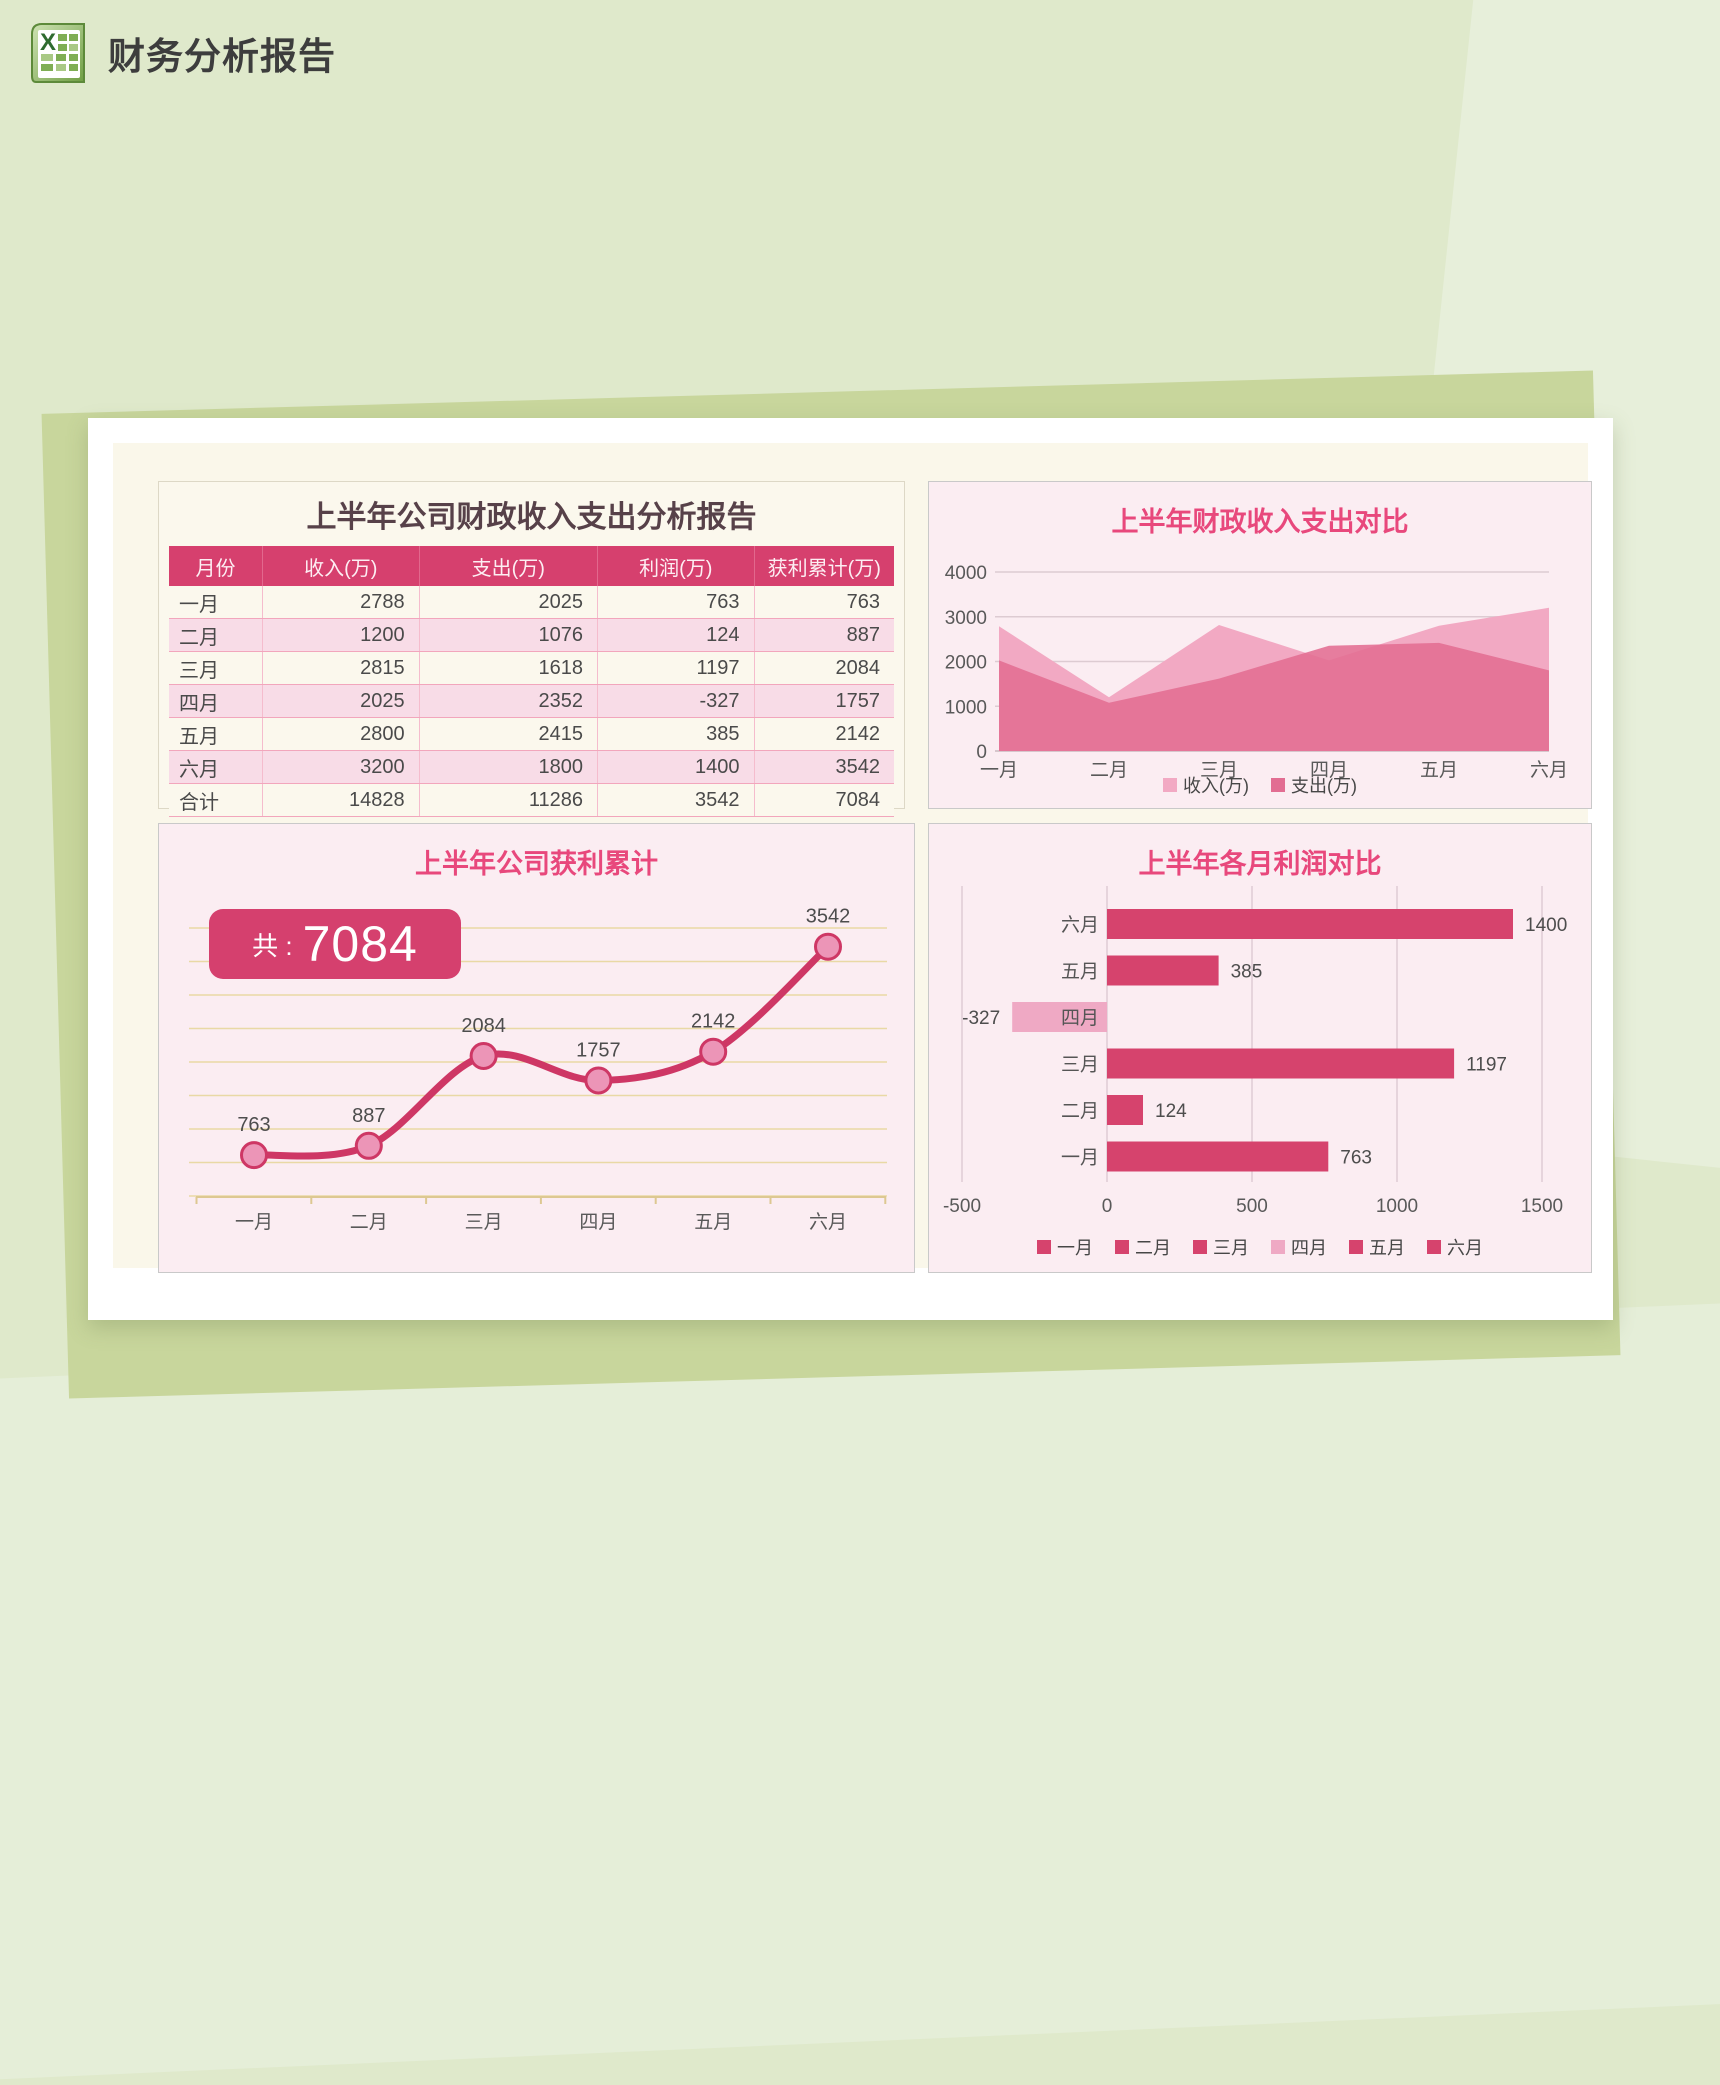  What do you see at coordinates (1455, 1247) in the screenshot?
I see `legend-item: 六月` at bounding box center [1455, 1247].